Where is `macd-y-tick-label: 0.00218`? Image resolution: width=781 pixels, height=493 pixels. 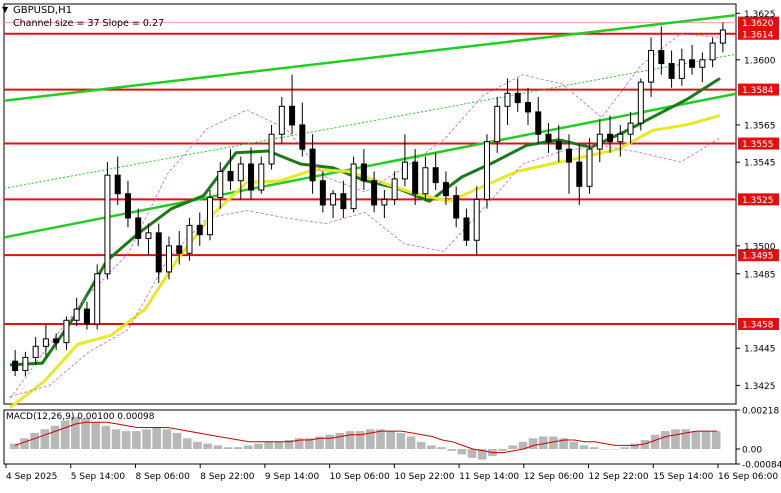
macd-y-tick-label: 0.00218 is located at coordinates (760, 412).